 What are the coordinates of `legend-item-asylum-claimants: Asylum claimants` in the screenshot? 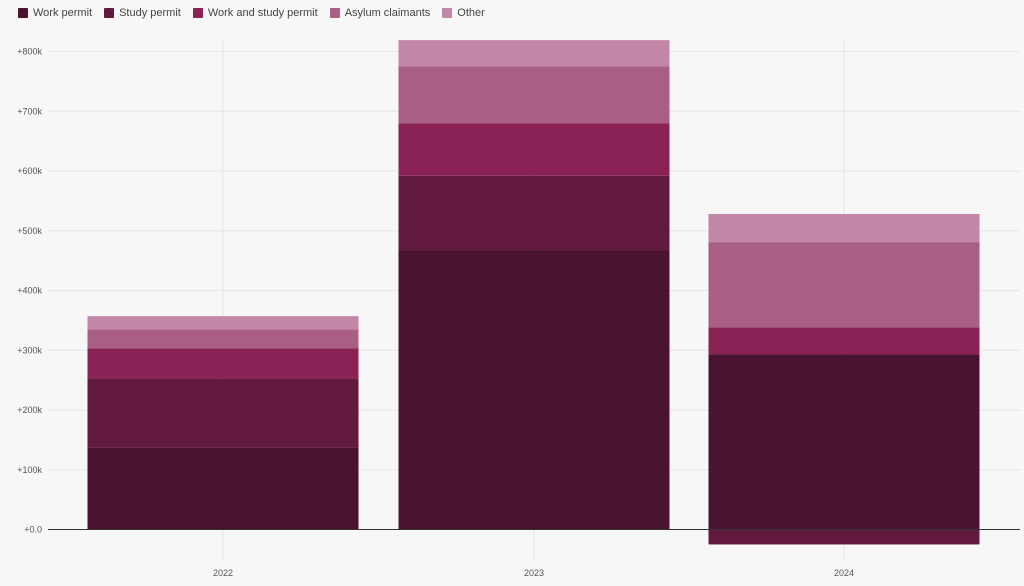 It's located at (380, 13).